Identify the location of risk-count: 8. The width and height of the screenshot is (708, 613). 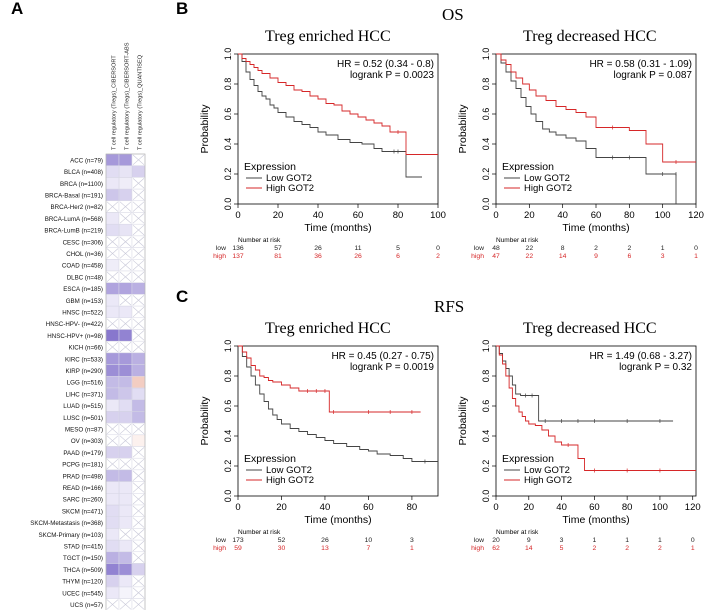
(563, 248).